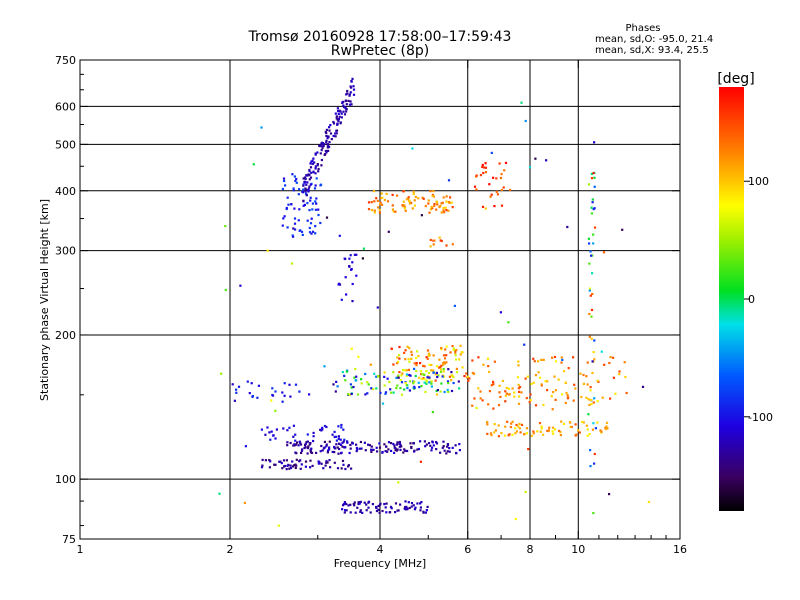 Image resolution: width=800 pixels, height=600 pixels. What do you see at coordinates (758, 299) in the screenshot?
I see `colorbar-ticks: 100 0 -100` at bounding box center [758, 299].